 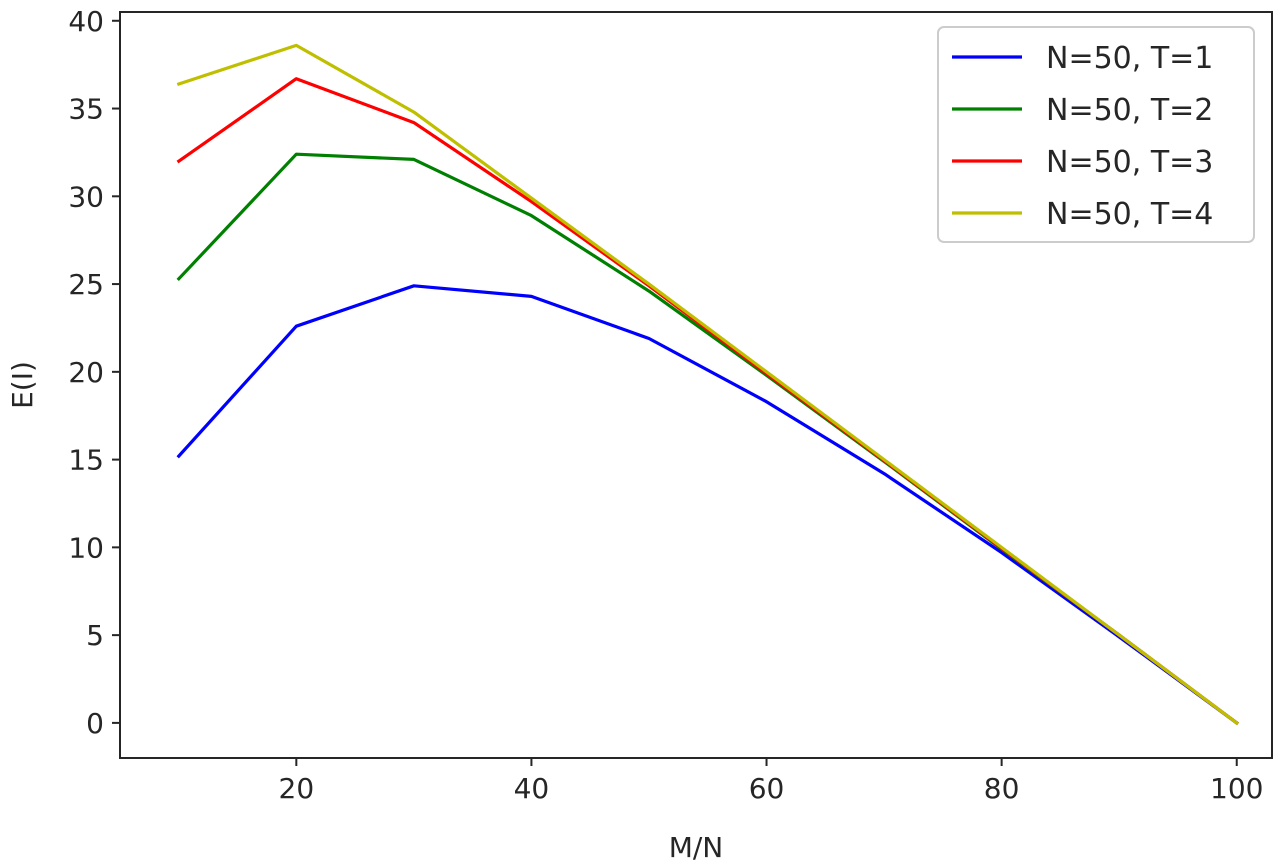 What do you see at coordinates (1129, 162) in the screenshot?
I see `legend-label-3: N=50, T=3` at bounding box center [1129, 162].